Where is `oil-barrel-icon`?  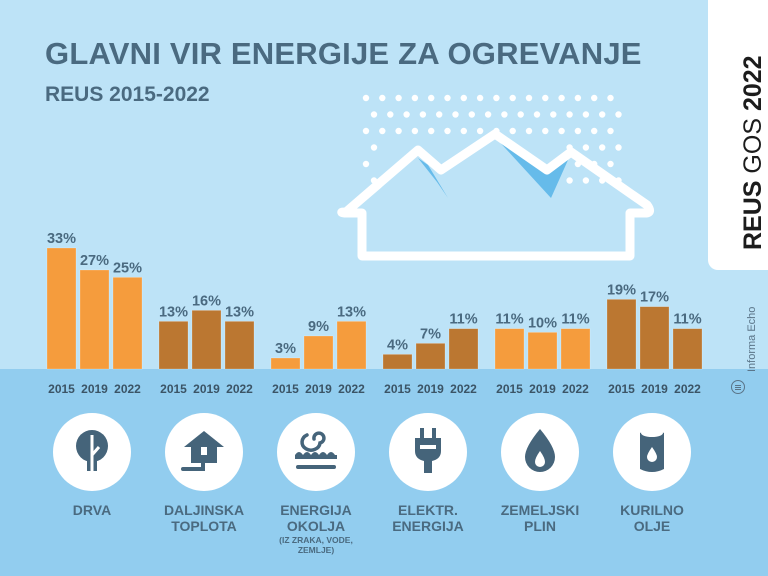
oil-barrel-icon is located at coordinates (652, 452).